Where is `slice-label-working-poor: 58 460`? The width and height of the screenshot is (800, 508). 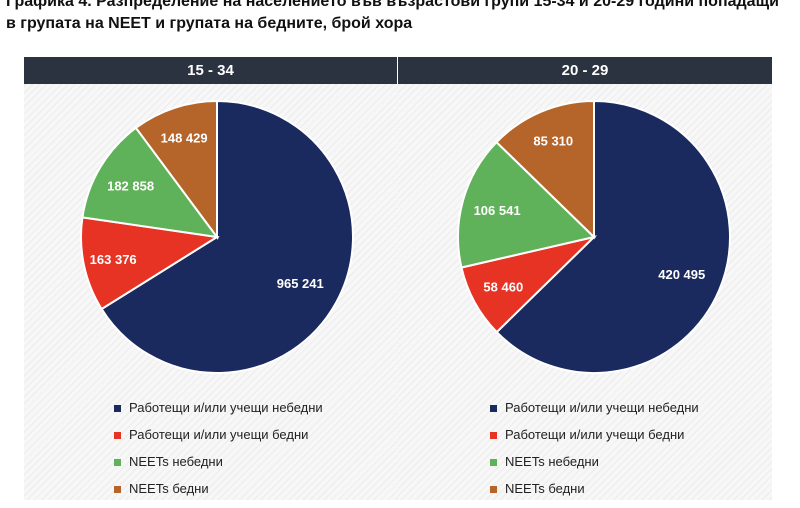
slice-label-working-poor: 58 460 is located at coordinates (503, 287).